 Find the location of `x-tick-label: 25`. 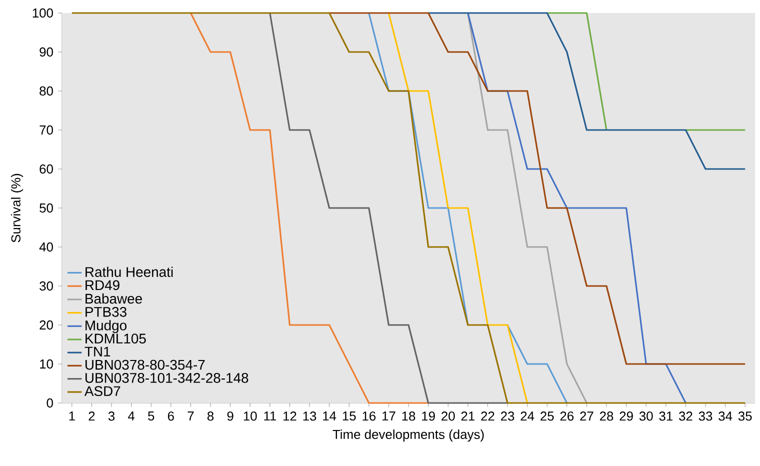

x-tick-label: 25 is located at coordinates (547, 416).